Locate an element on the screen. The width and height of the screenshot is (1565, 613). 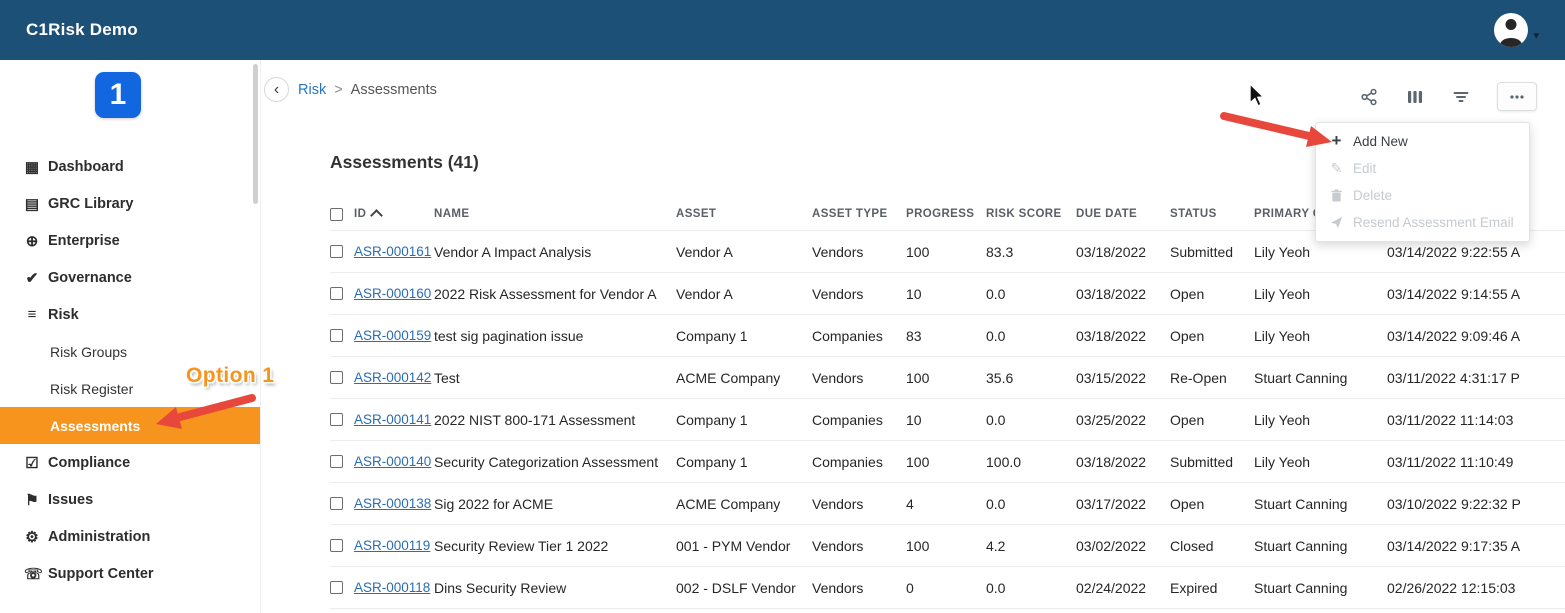
library-icon: ▤ is located at coordinates (32, 204).